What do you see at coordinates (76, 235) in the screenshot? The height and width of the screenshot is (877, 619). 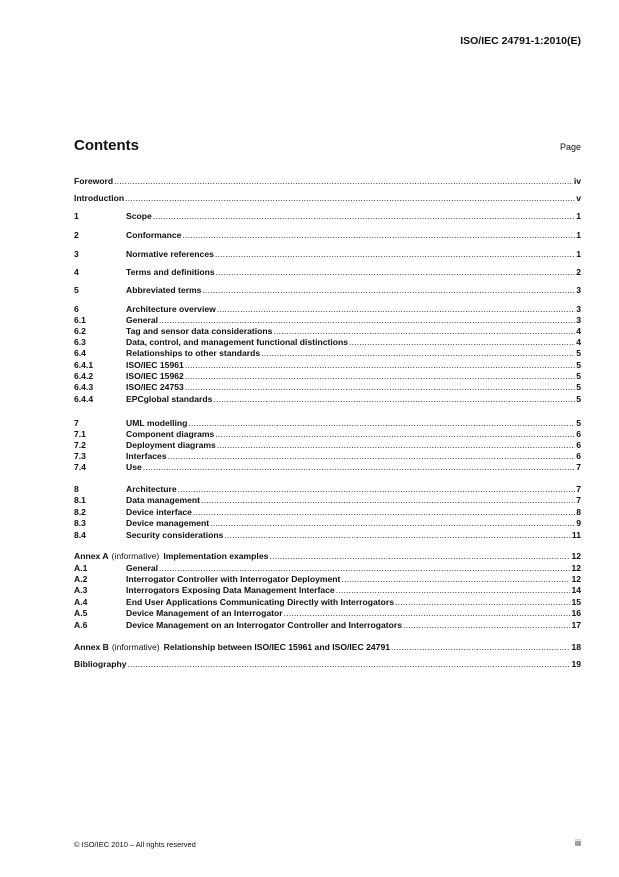 I see `section-number: 2` at bounding box center [76, 235].